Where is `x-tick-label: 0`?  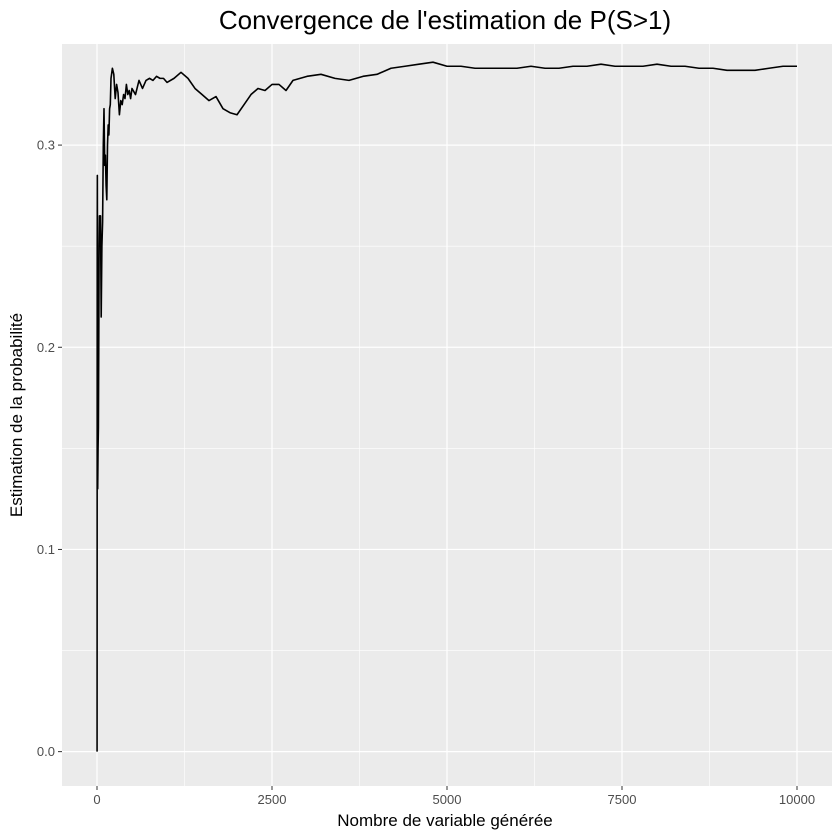
x-tick-label: 0 is located at coordinates (96, 799).